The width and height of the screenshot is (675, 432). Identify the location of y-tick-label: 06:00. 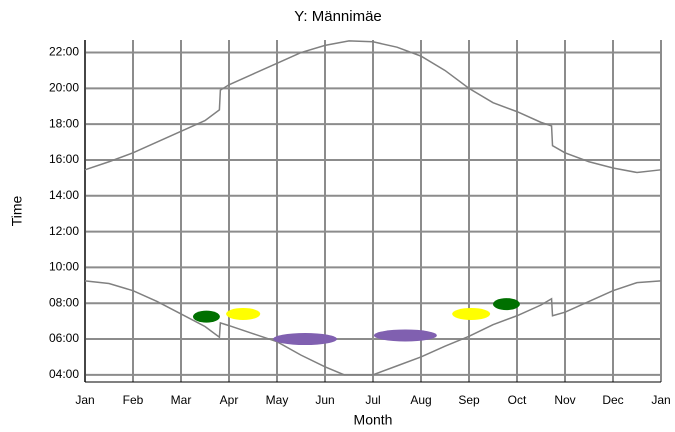
(64, 338).